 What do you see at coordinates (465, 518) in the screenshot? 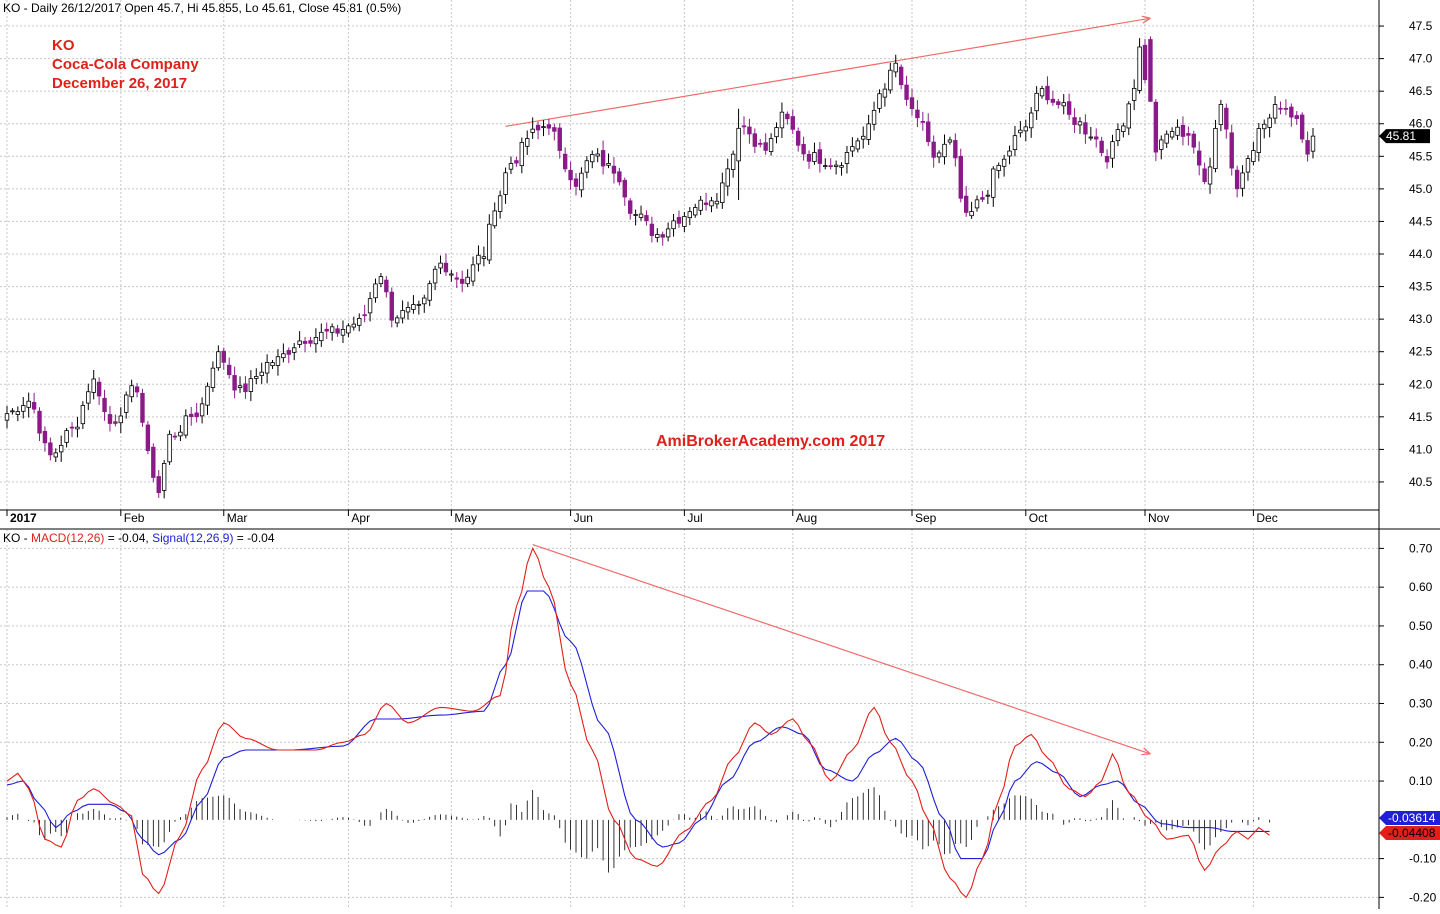
I see `x-tick-label: May` at bounding box center [465, 518].